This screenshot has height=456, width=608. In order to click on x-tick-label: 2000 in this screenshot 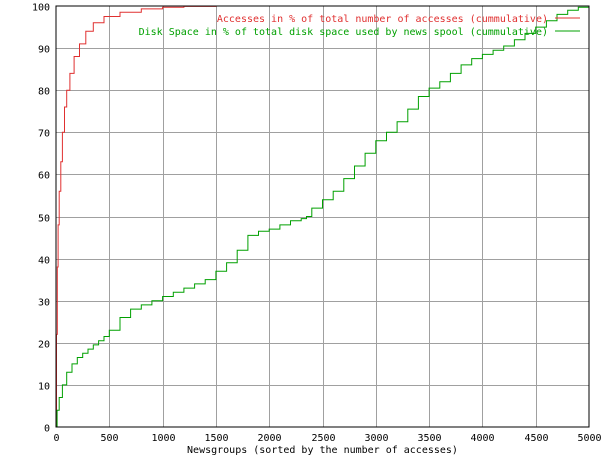, I will do `click(269, 438)`.